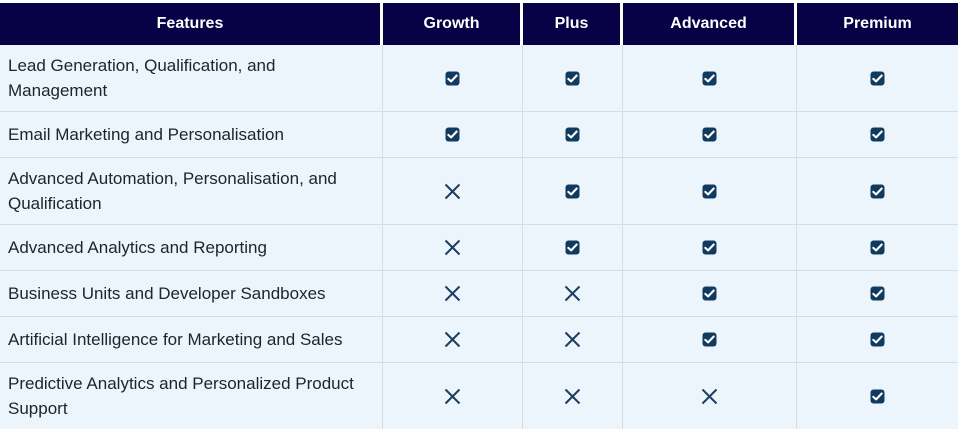  What do you see at coordinates (191, 293) in the screenshot?
I see `feature-name: Business Units and Developer Sandboxes` at bounding box center [191, 293].